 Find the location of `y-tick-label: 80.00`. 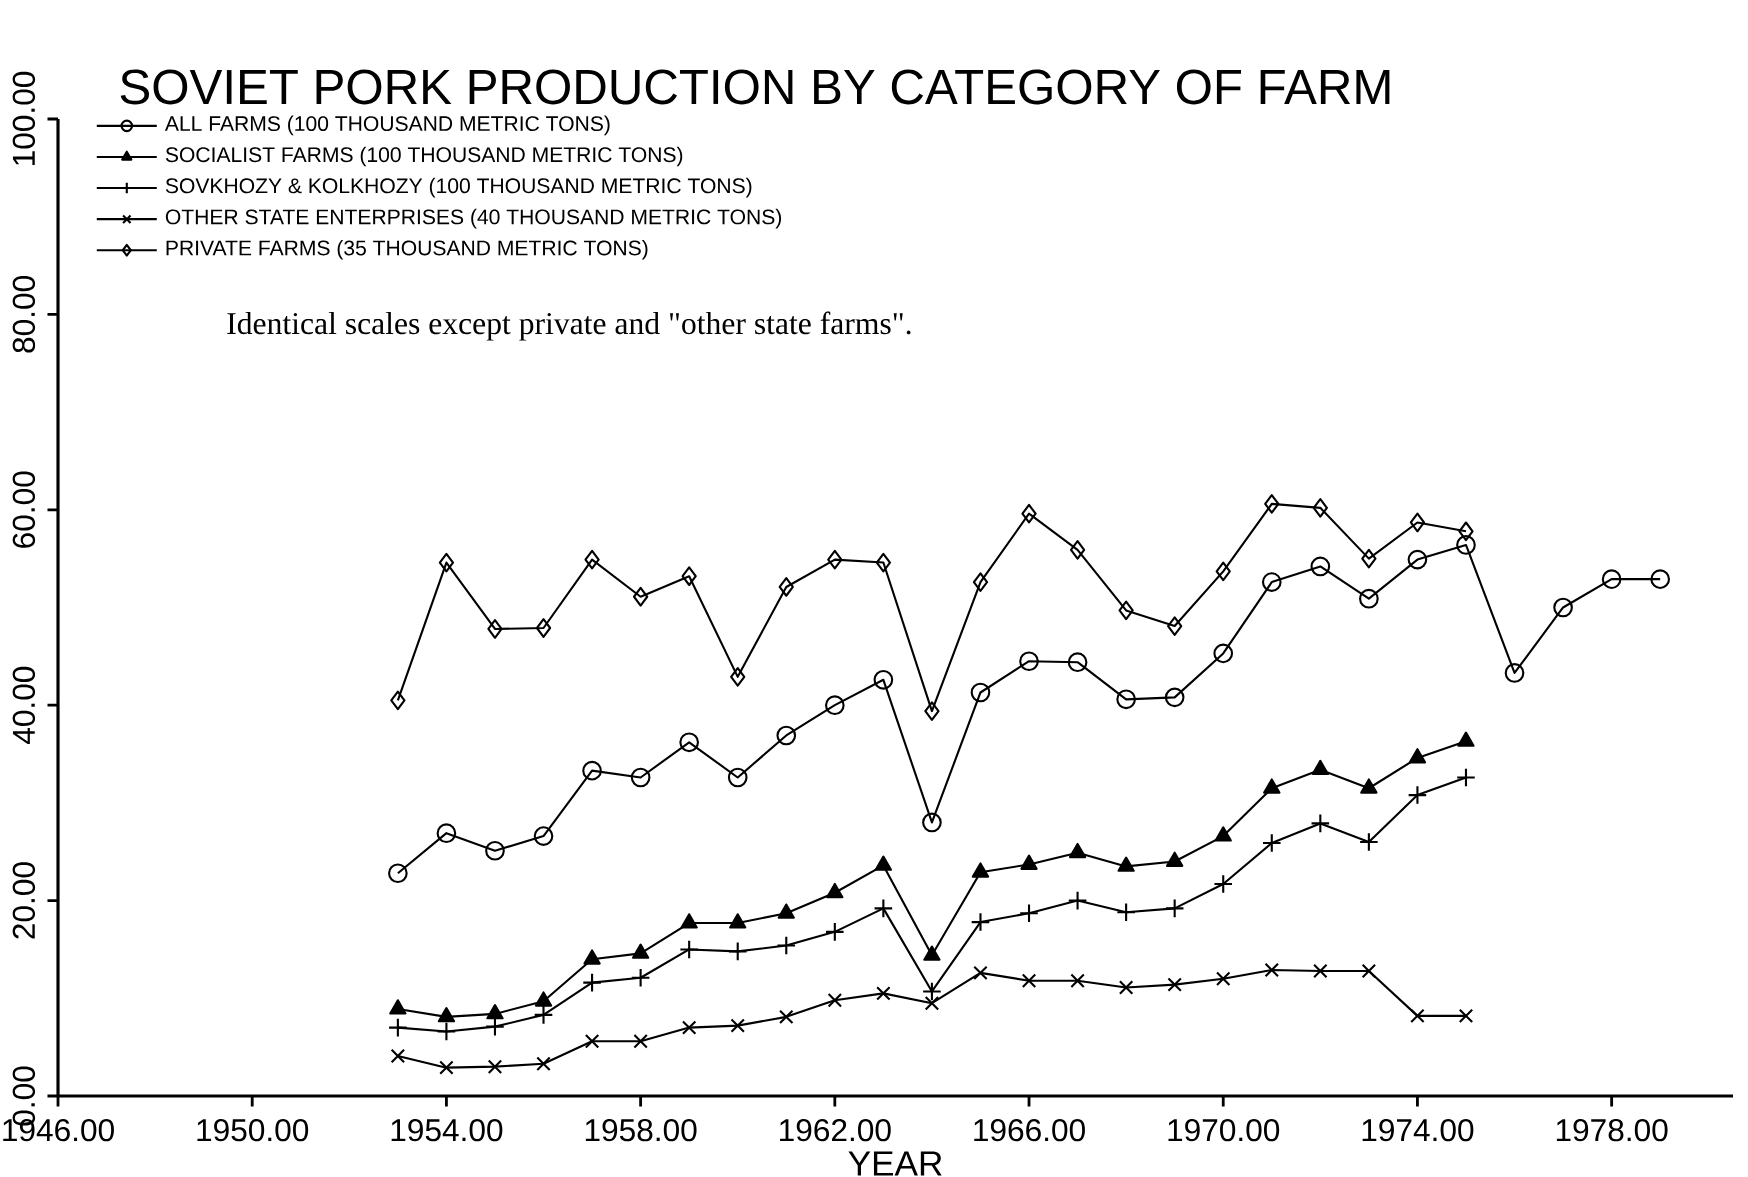

y-tick-label: 80.00 is located at coordinates (24, 314).